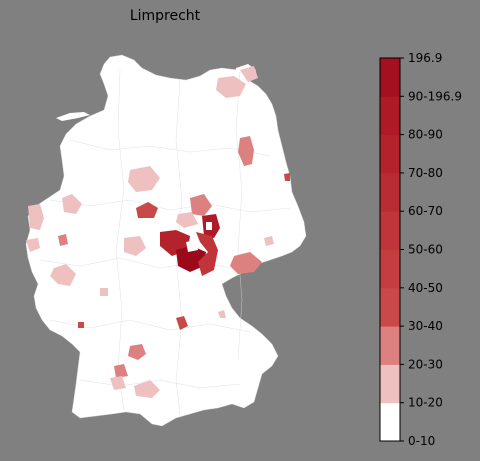 This screenshot has height=461, width=480. I want to click on colorbar-tick-label: 60-70, so click(425, 211).